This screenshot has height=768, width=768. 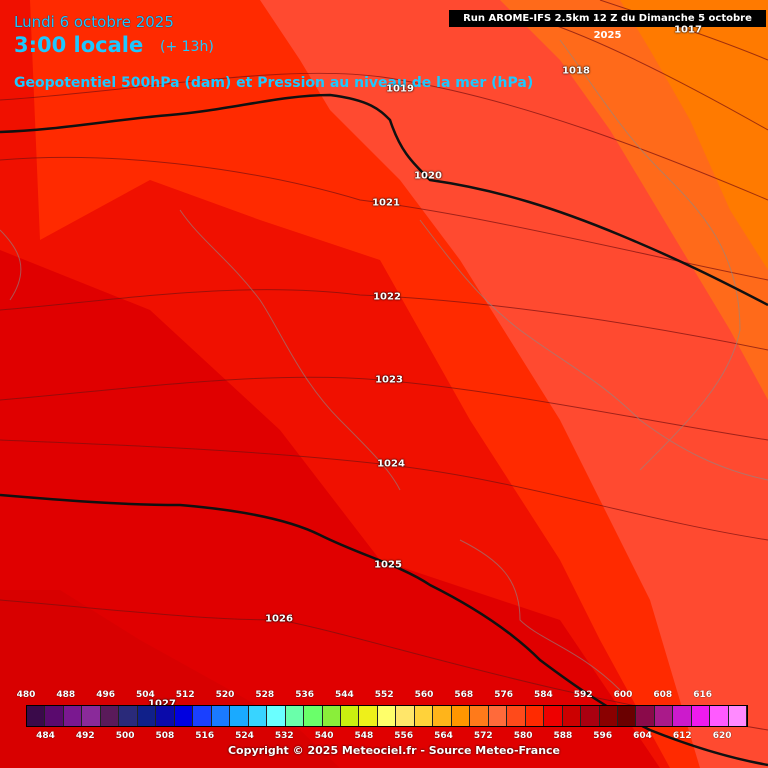 What do you see at coordinates (384, 695) in the screenshot?
I see `scale-label: 552` at bounding box center [384, 695].